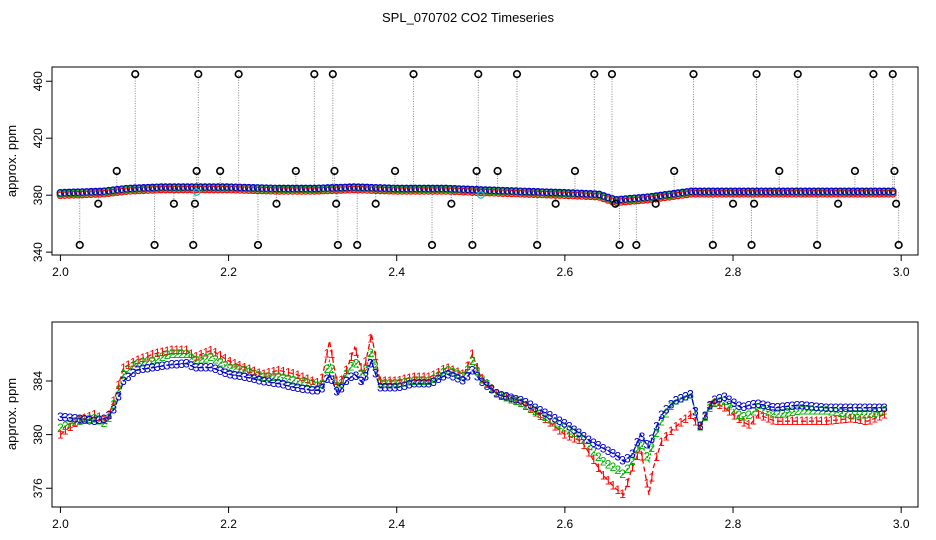 The image size is (936, 540). I want to click on chart-title: SPL_070702 CO2 Timeseries, so click(468, 17).